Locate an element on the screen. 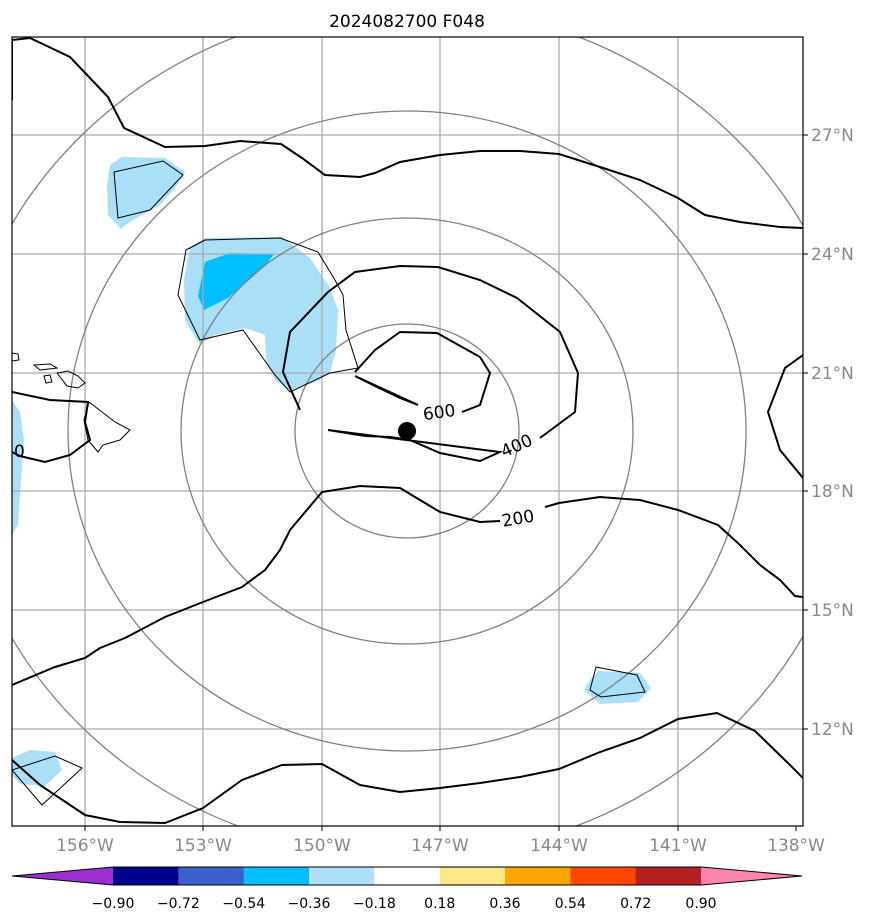 The height and width of the screenshot is (924, 873). colorbar-extend-high is located at coordinates (751, 876).